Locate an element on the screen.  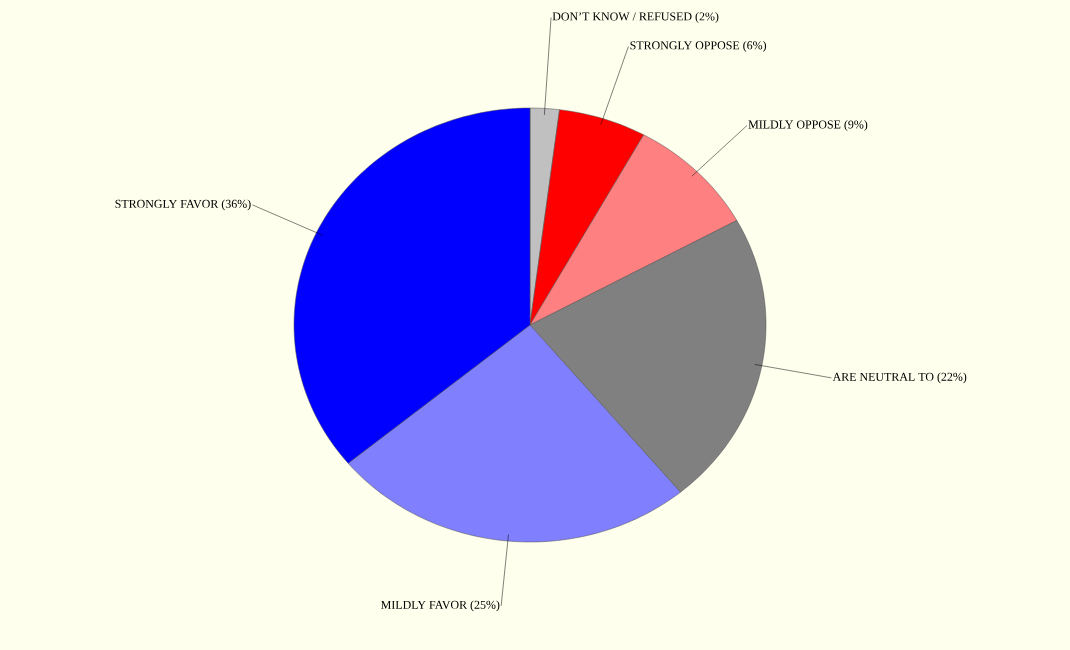
slice-label: DON’T KNOW / REFUSED (2%) is located at coordinates (635, 17).